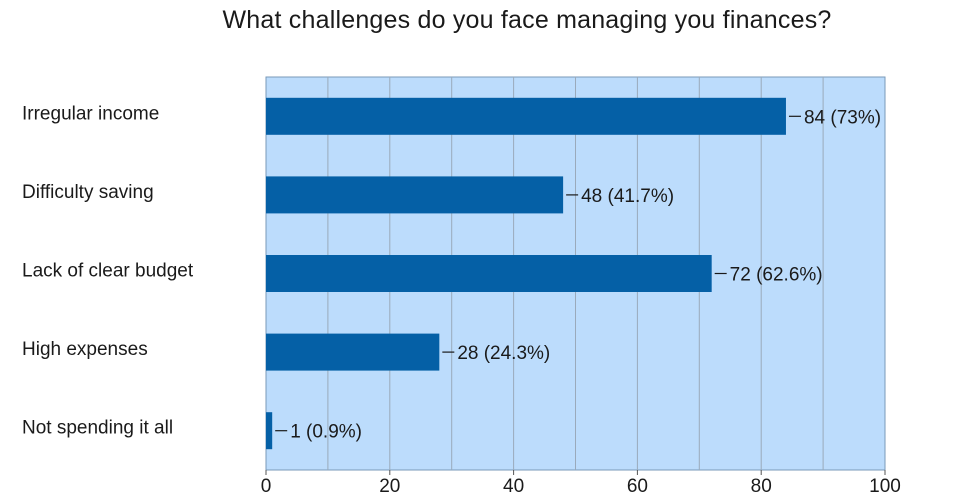 The height and width of the screenshot is (498, 968). I want to click on value-label: 1 (0.9%), so click(326, 432).